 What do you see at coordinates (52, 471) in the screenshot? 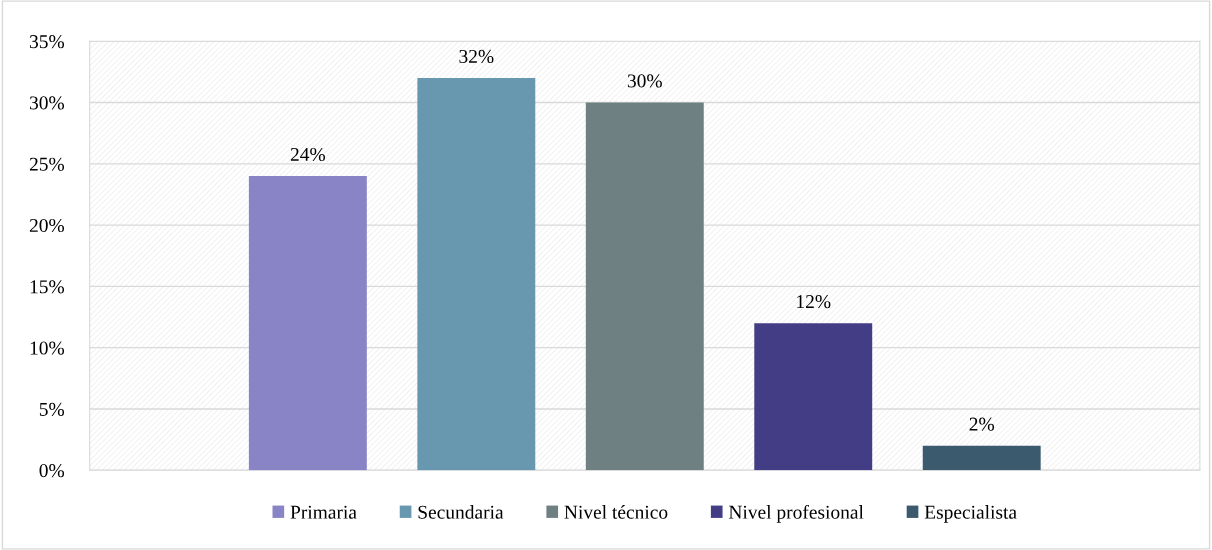
I see `y-tick-label: 0%` at bounding box center [52, 471].